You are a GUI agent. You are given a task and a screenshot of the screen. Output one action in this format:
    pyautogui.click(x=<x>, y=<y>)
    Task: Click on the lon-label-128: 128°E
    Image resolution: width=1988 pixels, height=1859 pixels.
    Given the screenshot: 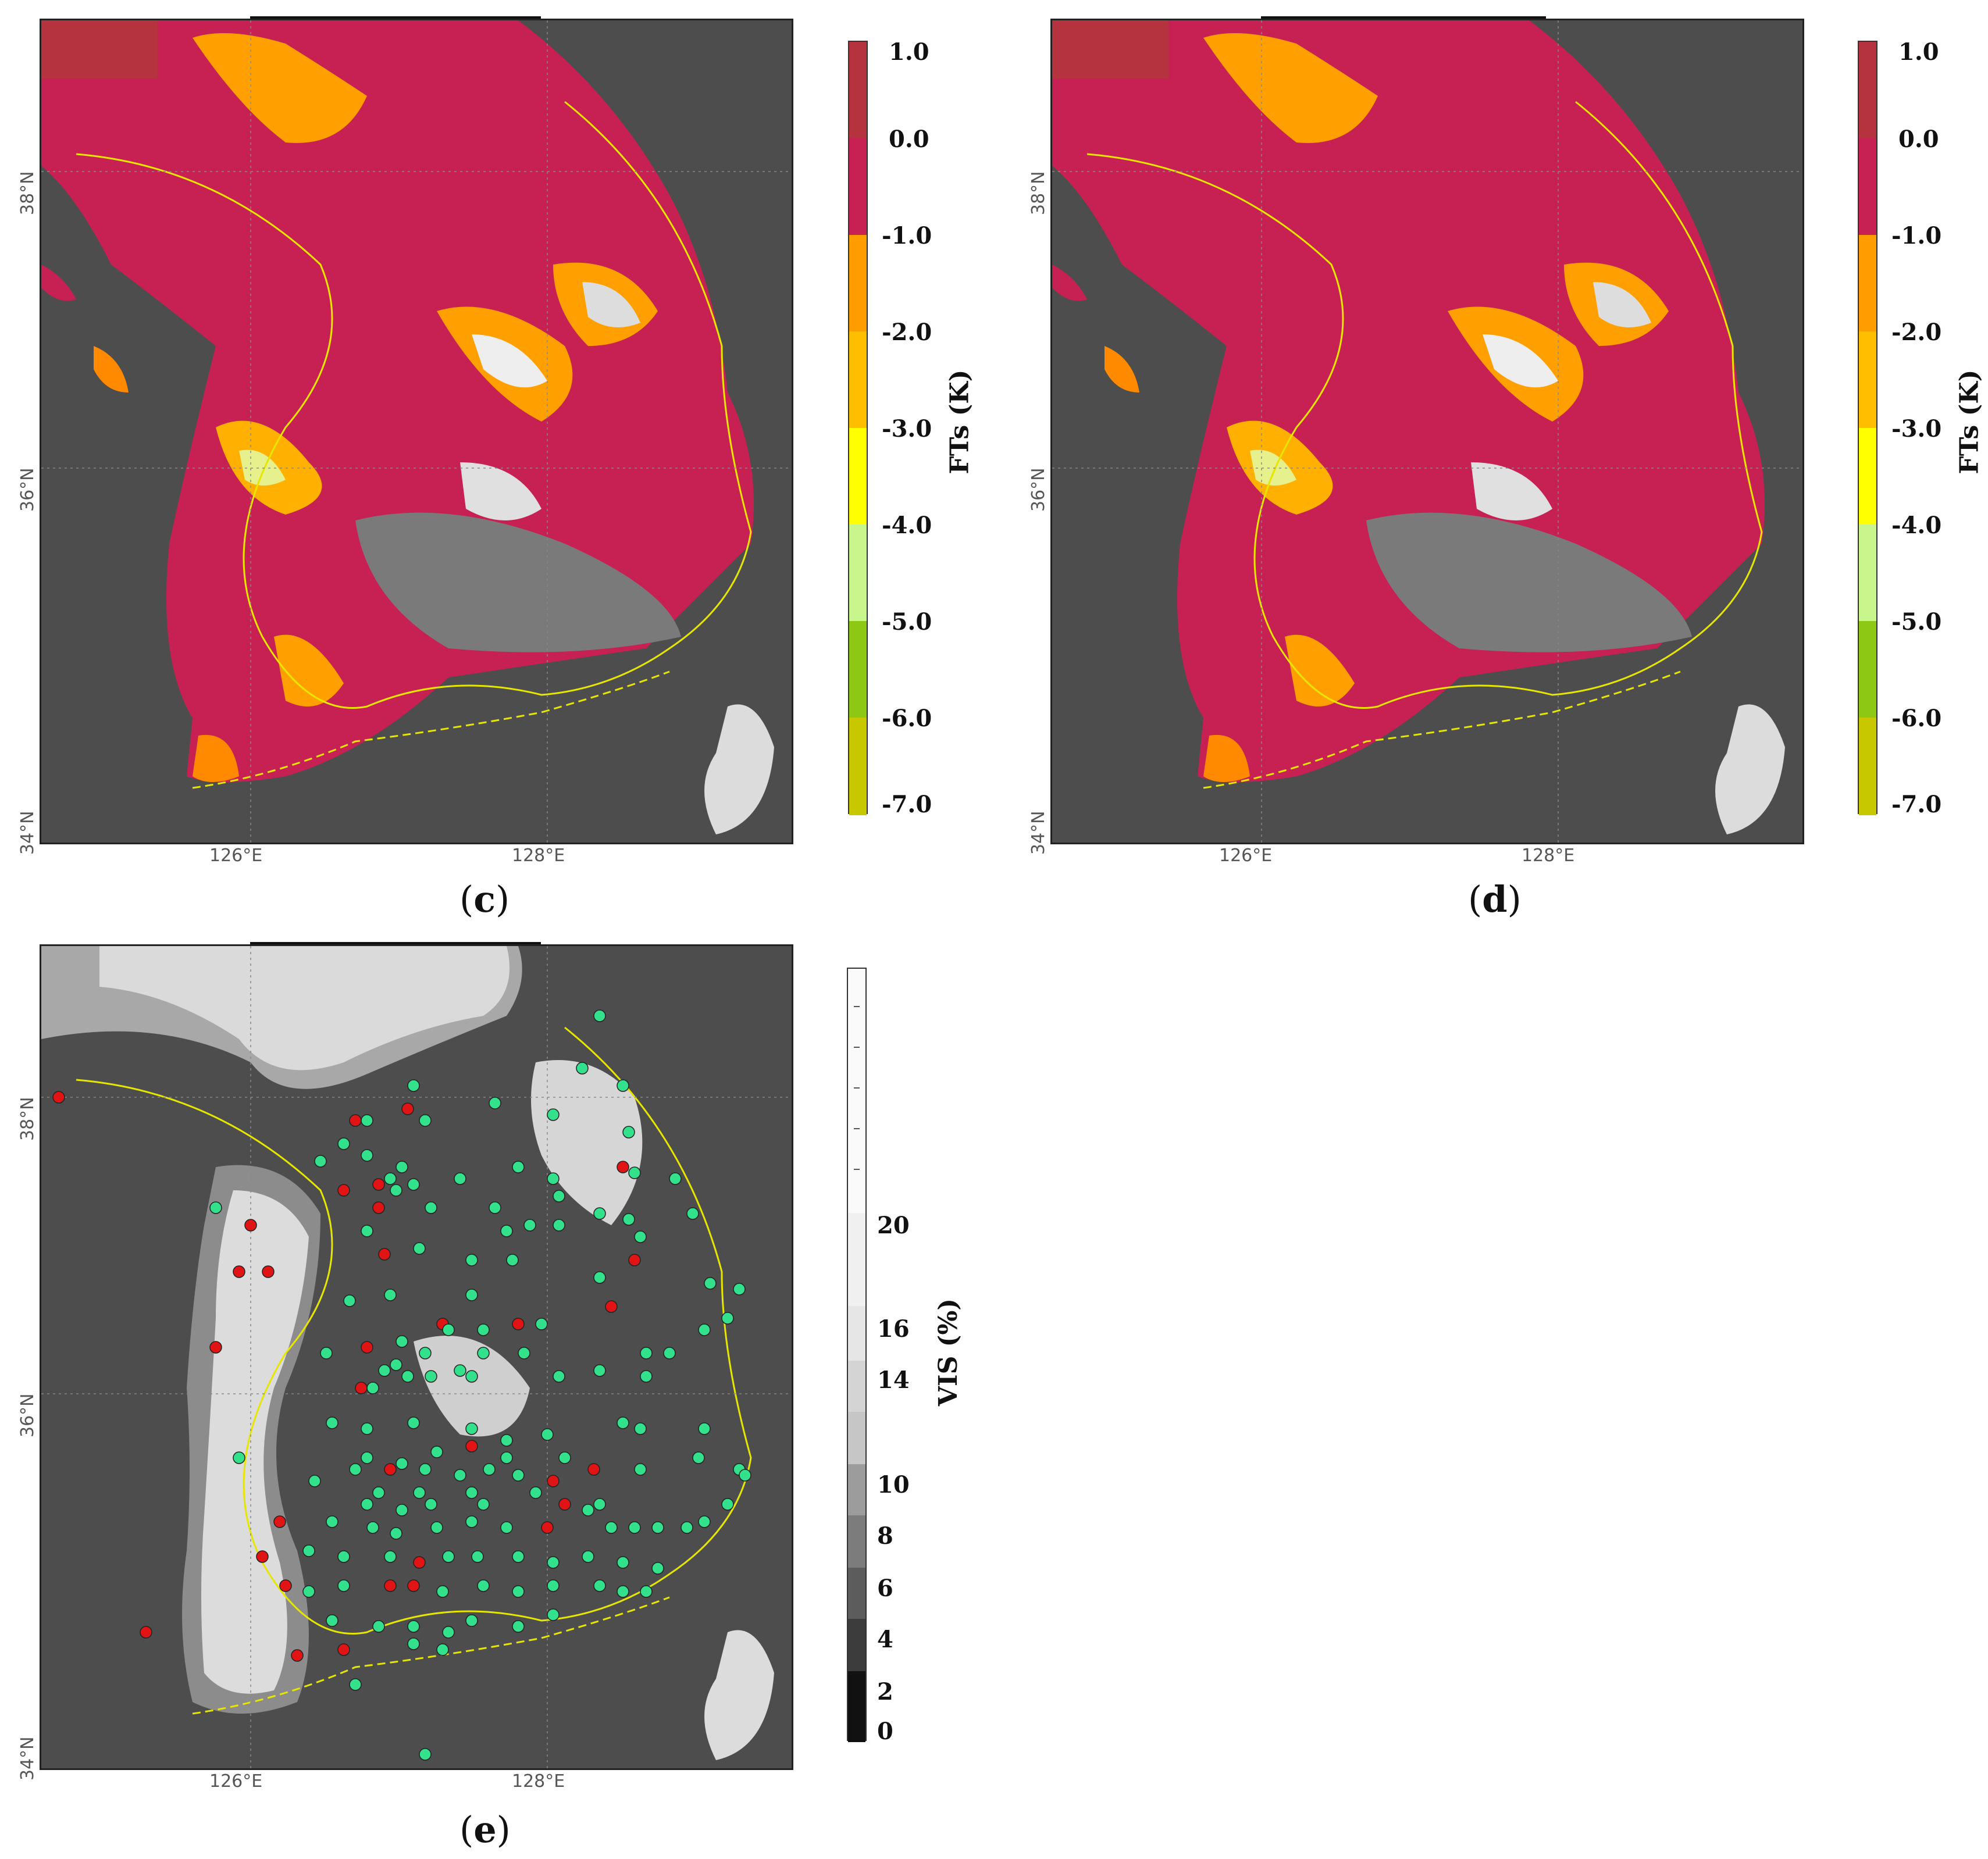 What is the action you would take?
    pyautogui.click(x=1549, y=855)
    